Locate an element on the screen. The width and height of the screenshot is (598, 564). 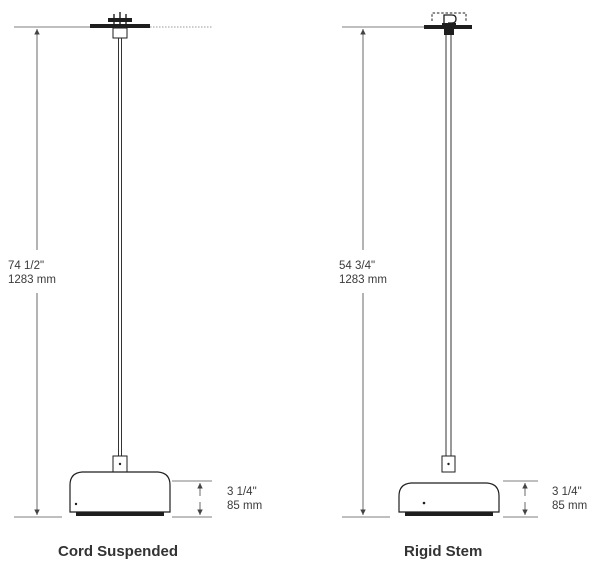
overall-height-imperial: 54 3/4" is located at coordinates (357, 266).